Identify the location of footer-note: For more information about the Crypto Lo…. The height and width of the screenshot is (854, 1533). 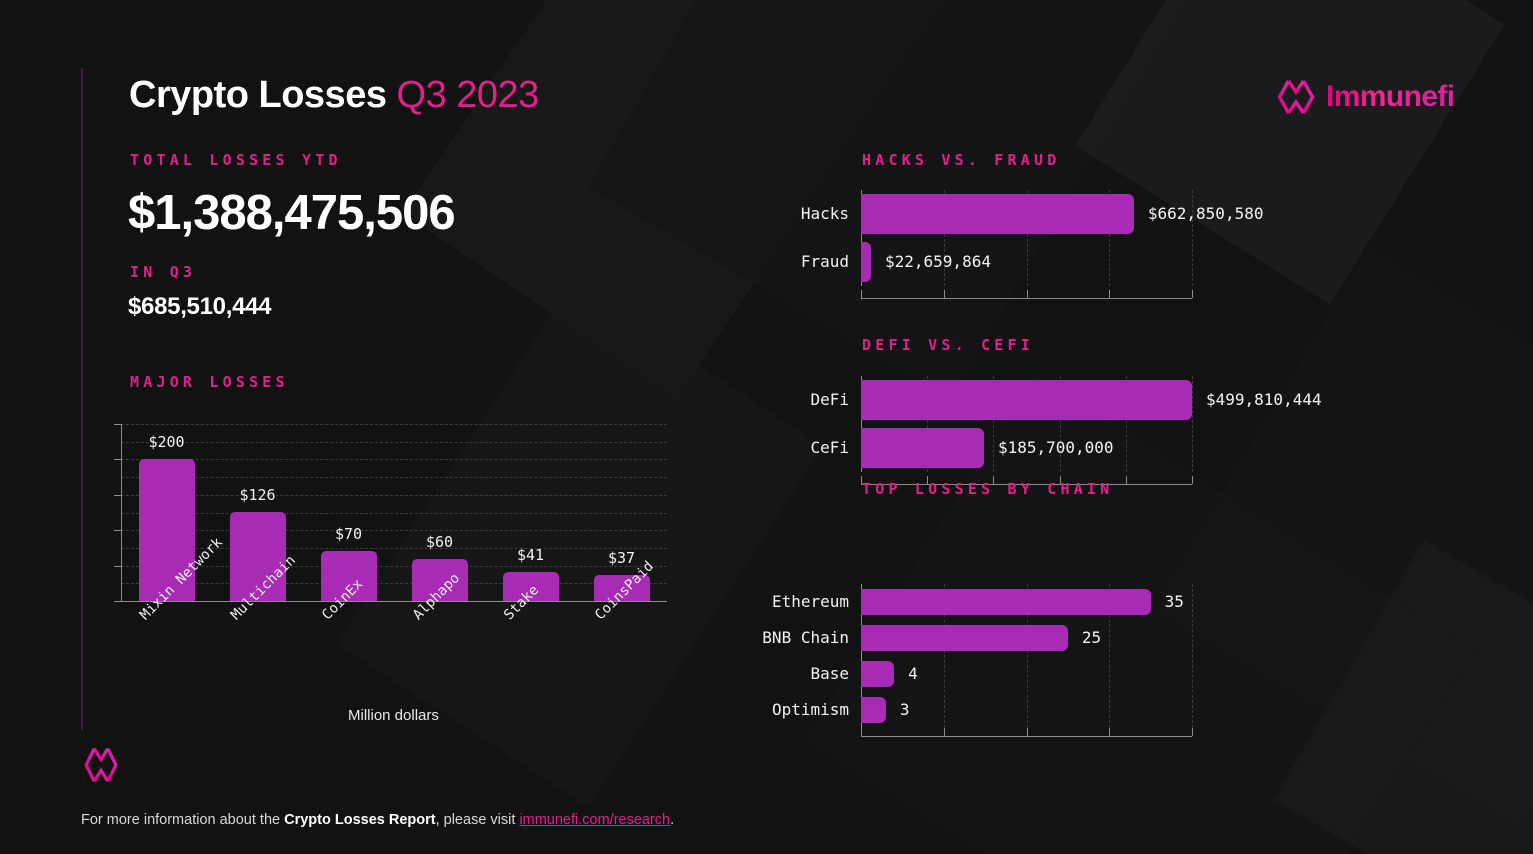
(377, 820).